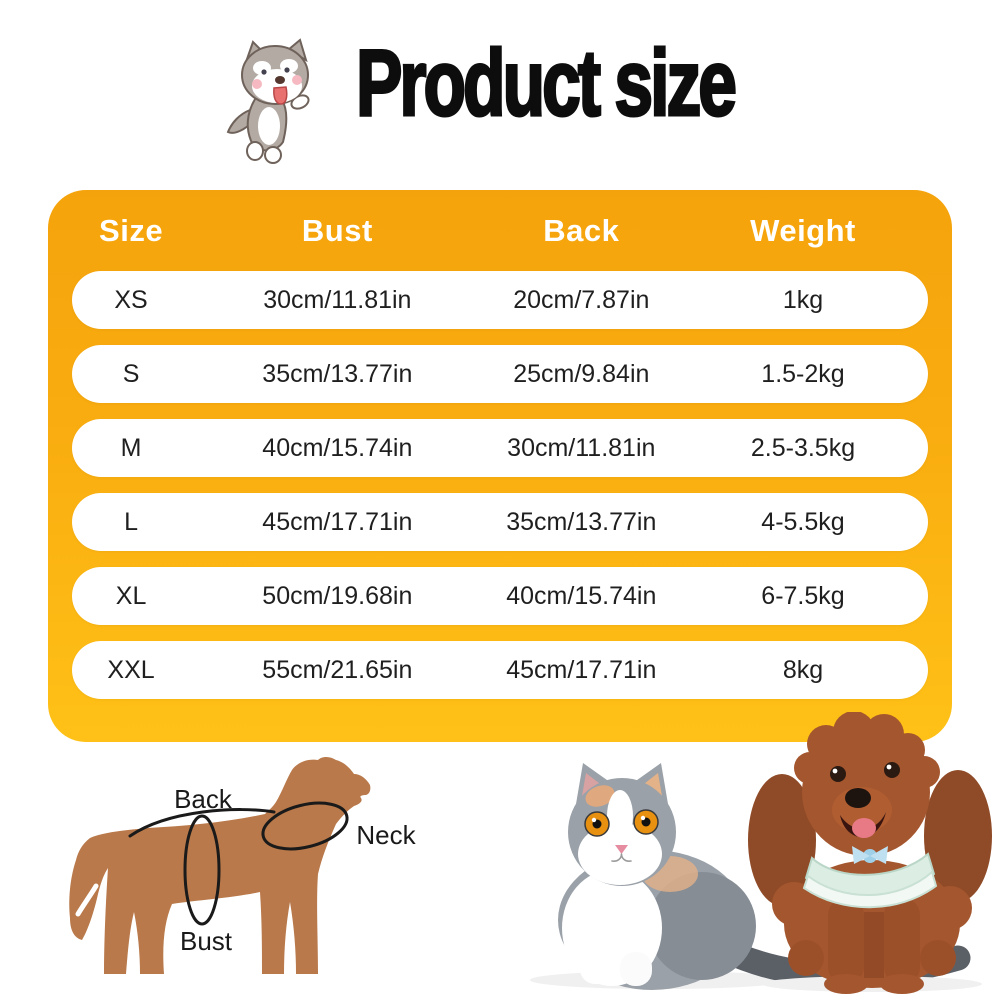 Image resolution: width=1000 pixels, height=1000 pixels. Describe the element at coordinates (546, 82) in the screenshot. I see `page-title: Product size` at that location.